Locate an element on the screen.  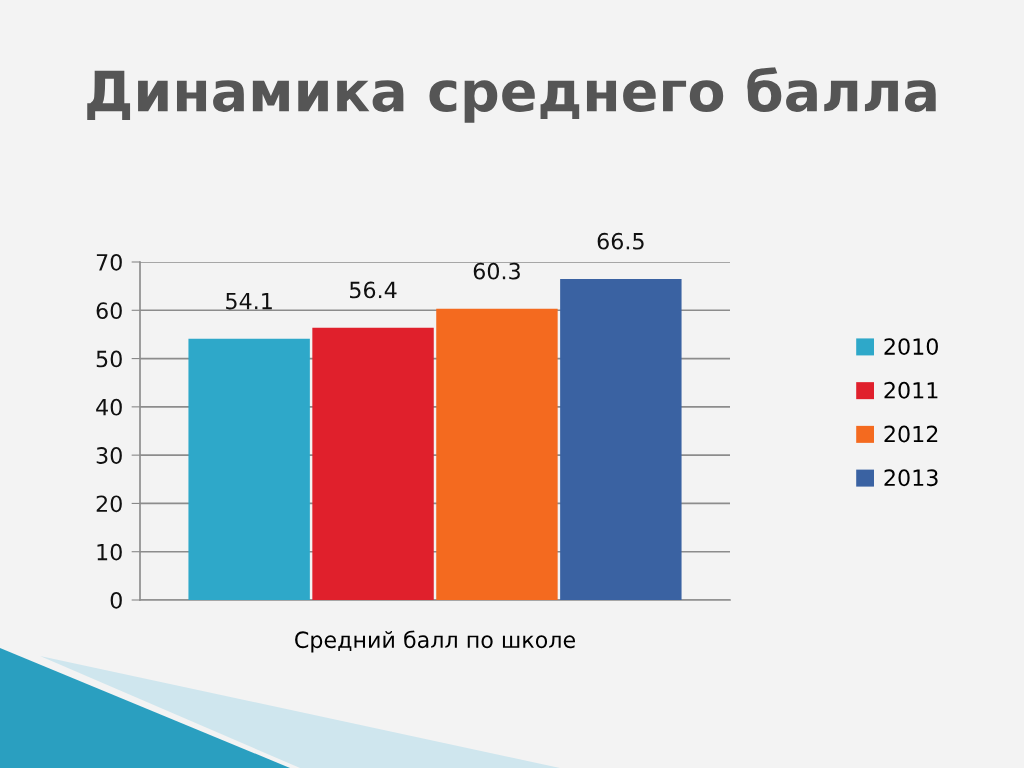
chart-title: Динамика среднего балла is located at coordinates (511, 95).